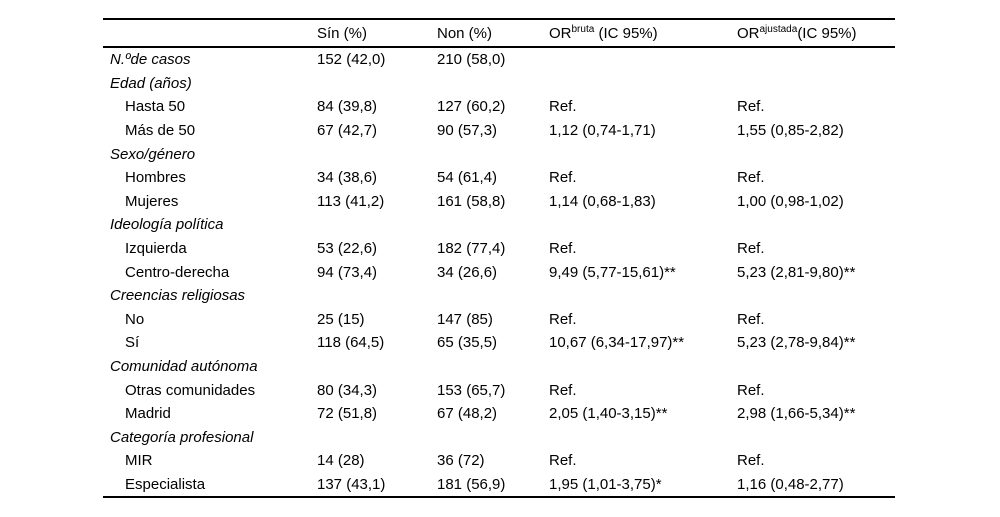  What do you see at coordinates (790, 201) in the screenshot?
I see `or-ajustada-value-cell: 1,00 (0,98-1,02)` at bounding box center [790, 201].